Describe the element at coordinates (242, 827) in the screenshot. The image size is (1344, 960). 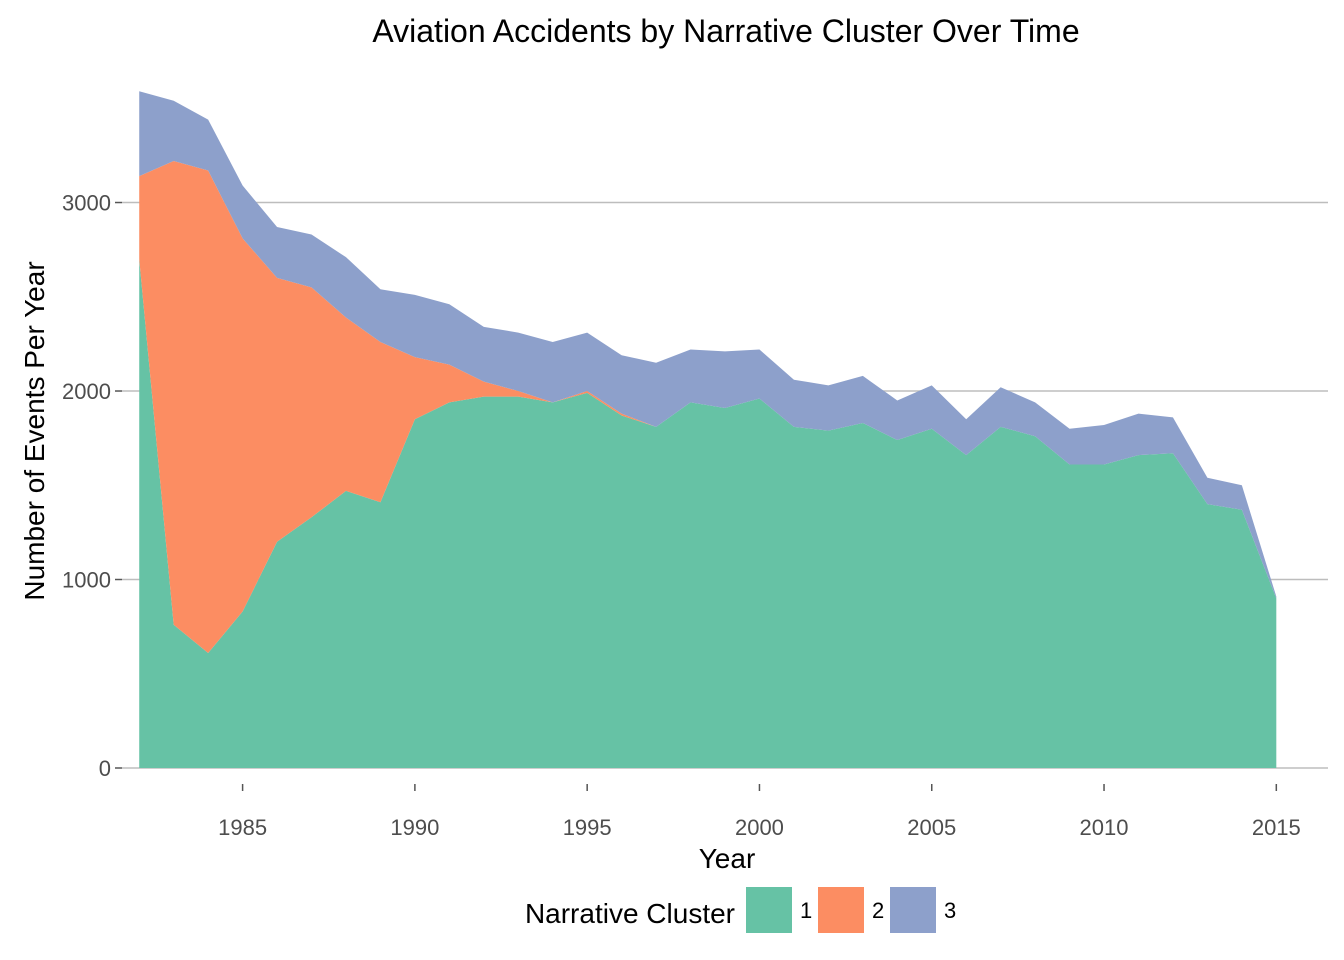
I see `x-tick-label-1985: 1985` at that location.